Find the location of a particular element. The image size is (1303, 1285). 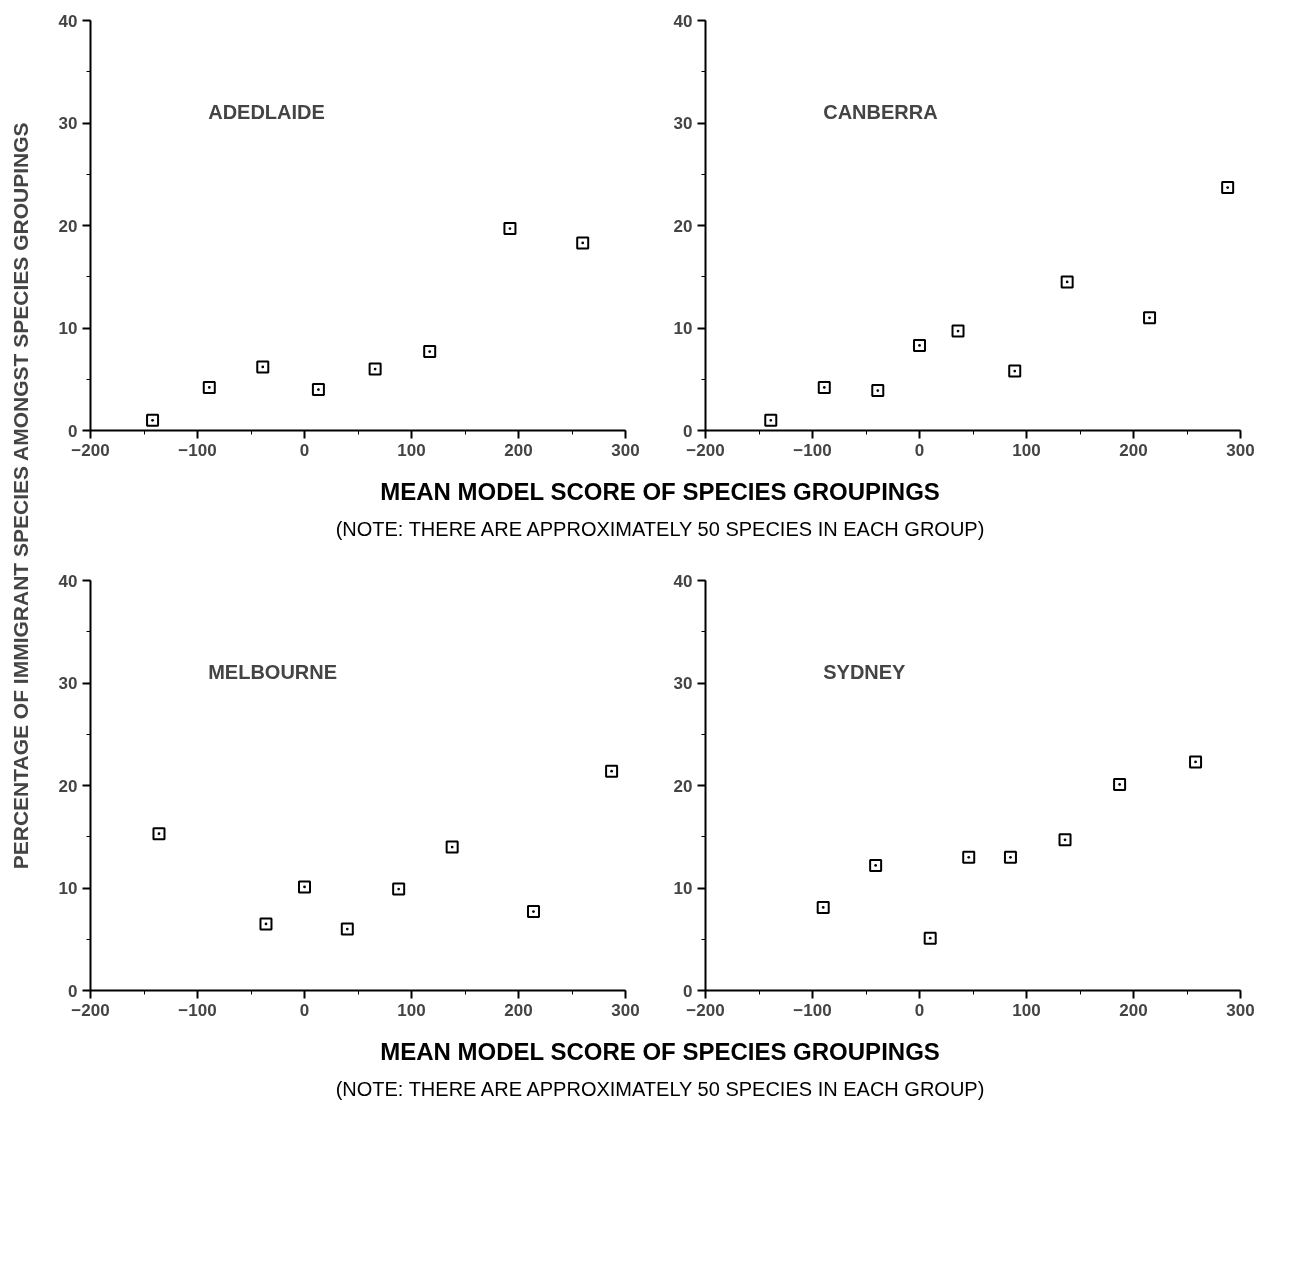

text: SYDNEY is located at coordinates (865, 672).